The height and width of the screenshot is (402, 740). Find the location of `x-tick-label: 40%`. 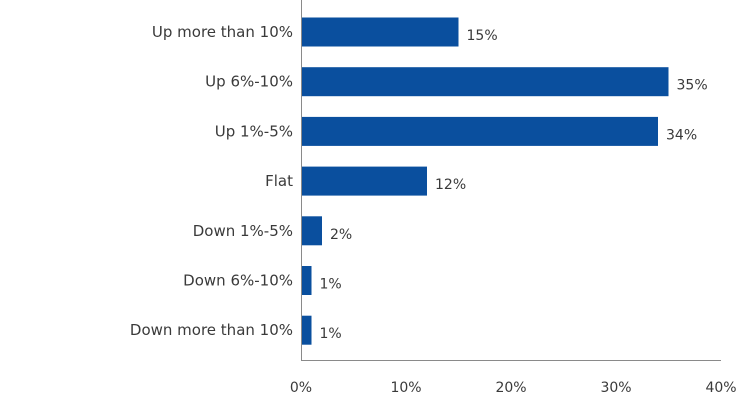

x-tick-label: 40% is located at coordinates (720, 388).